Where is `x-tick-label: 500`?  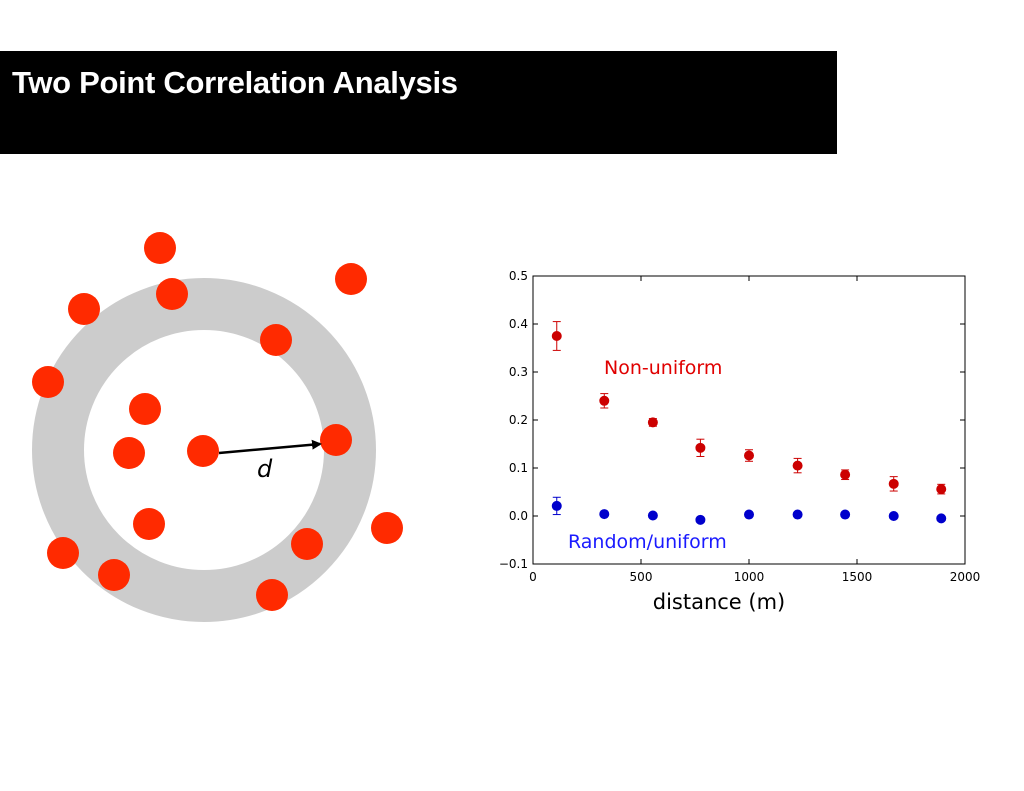 x-tick-label: 500 is located at coordinates (641, 577).